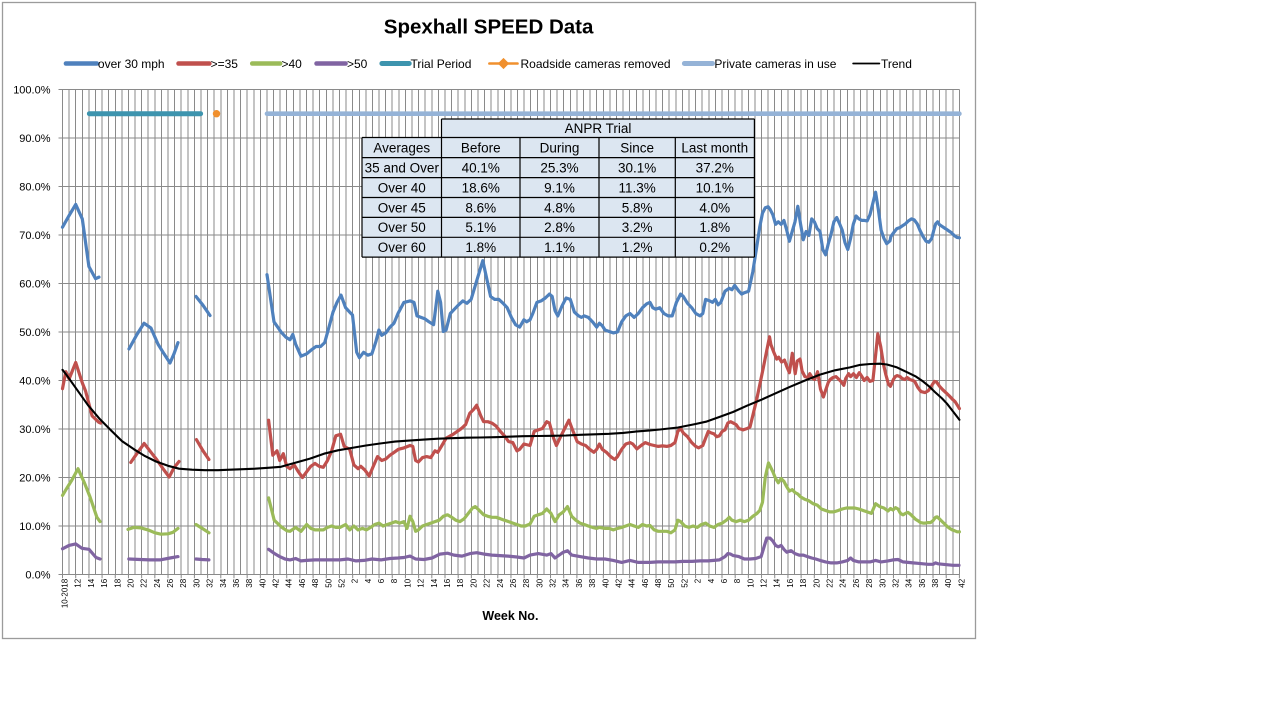 The image size is (1280, 720). What do you see at coordinates (481, 168) in the screenshot?
I see `svg-text: 40.1%` at bounding box center [481, 168].